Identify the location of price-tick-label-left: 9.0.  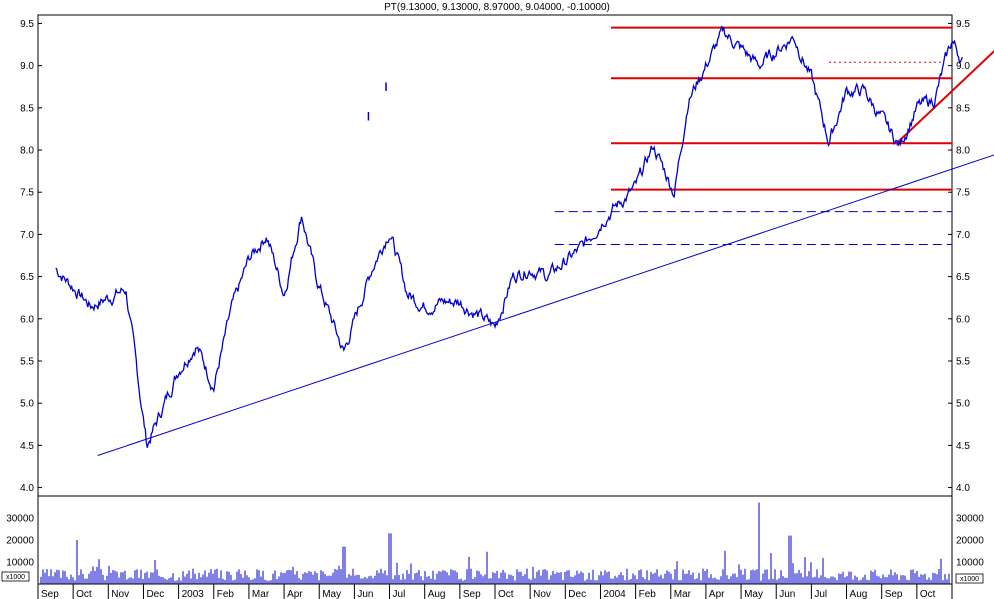
(27, 66).